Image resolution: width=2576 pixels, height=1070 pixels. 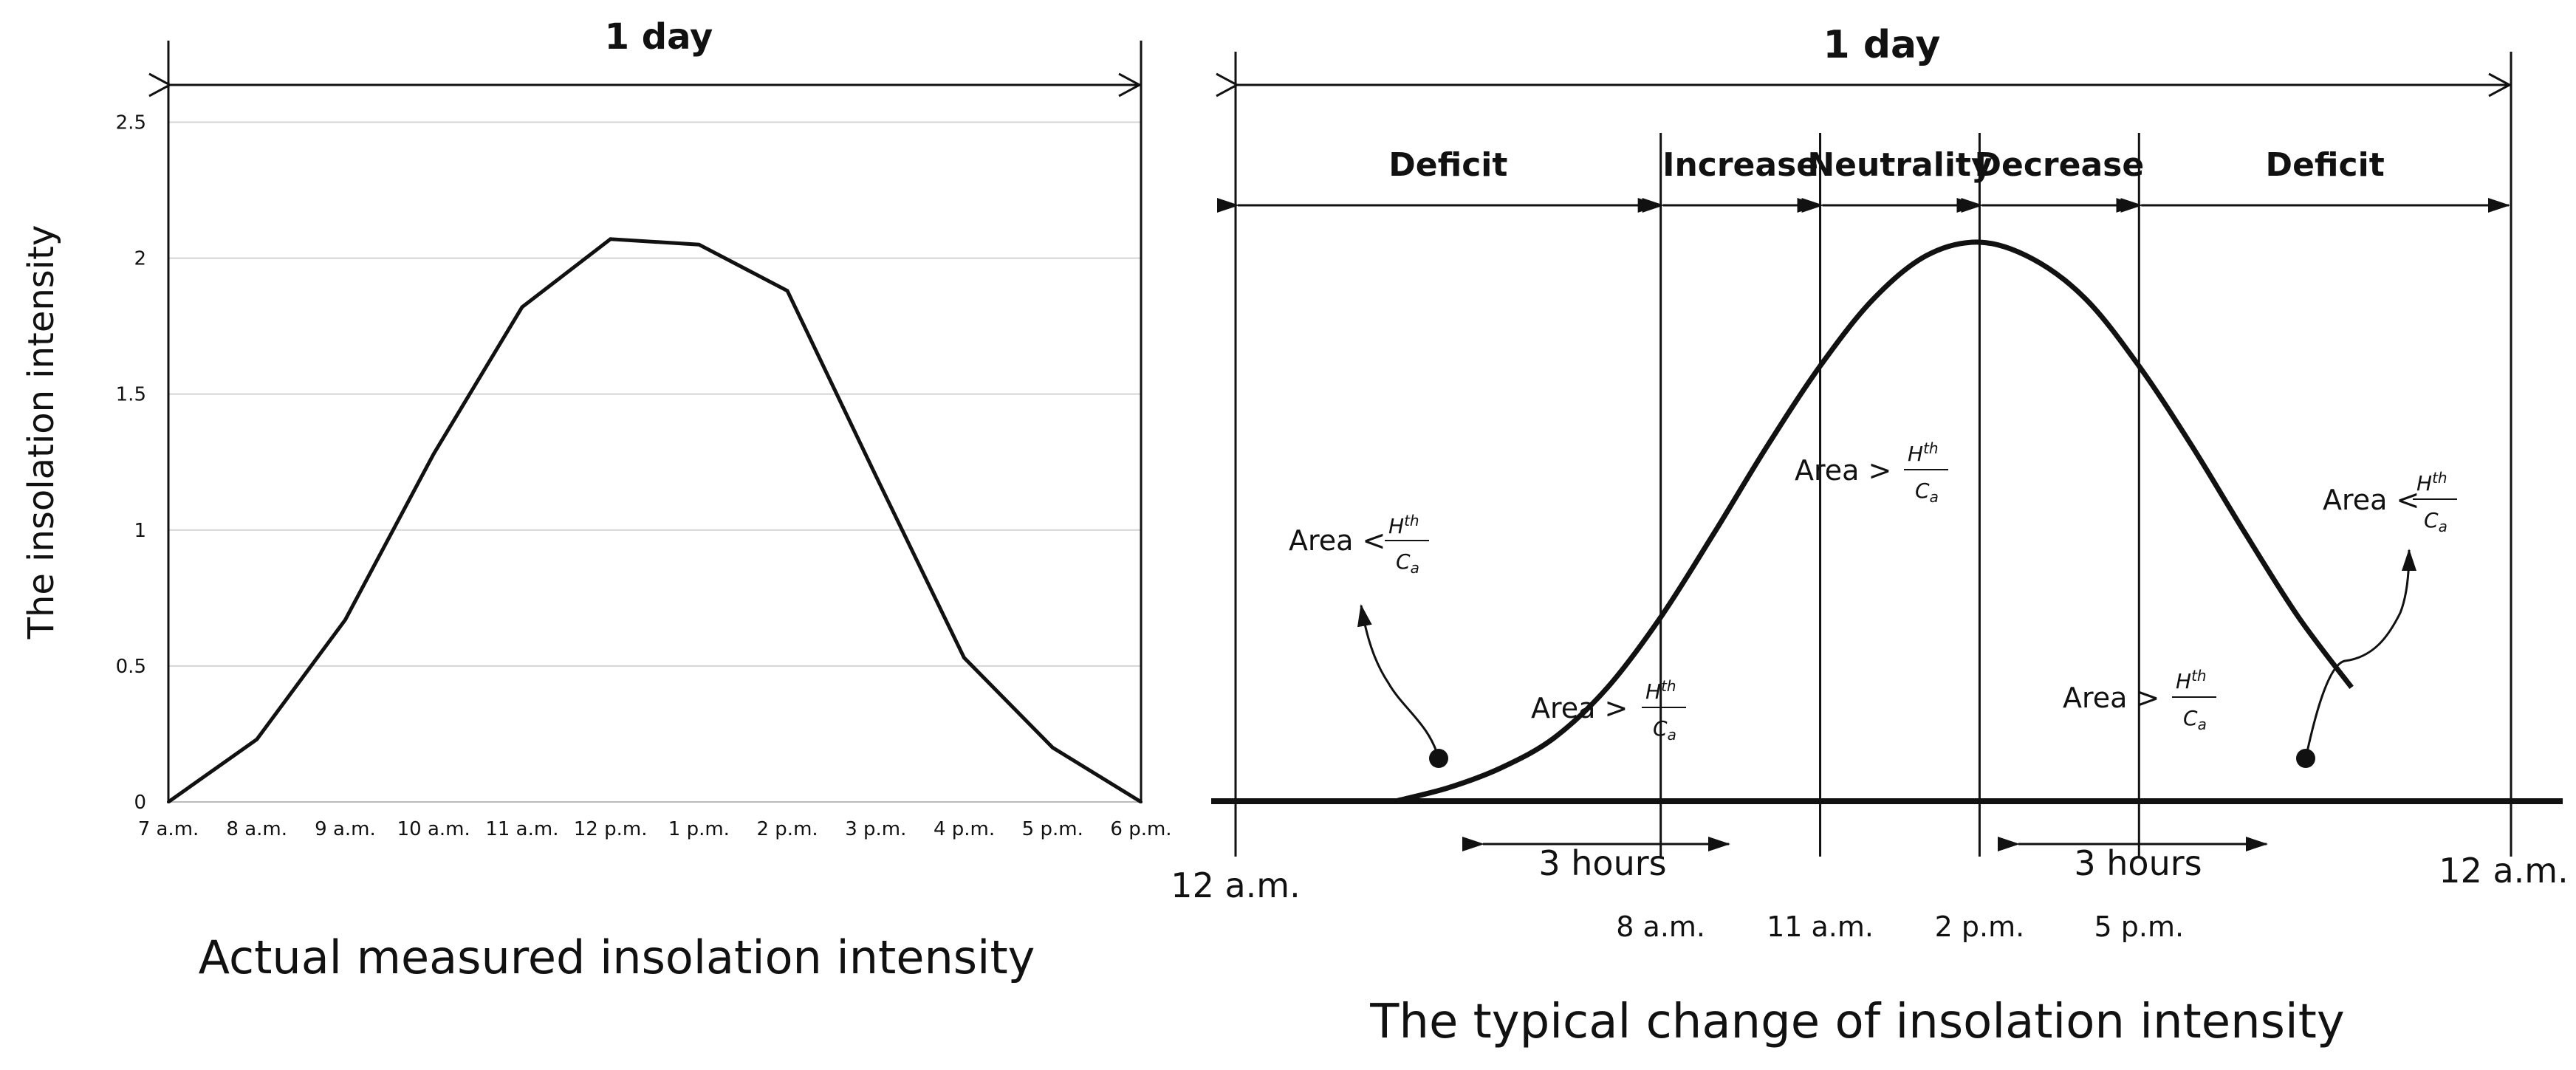 I want to click on right-intervals: 3 hours 3 hours, so click(x=1865, y=860).